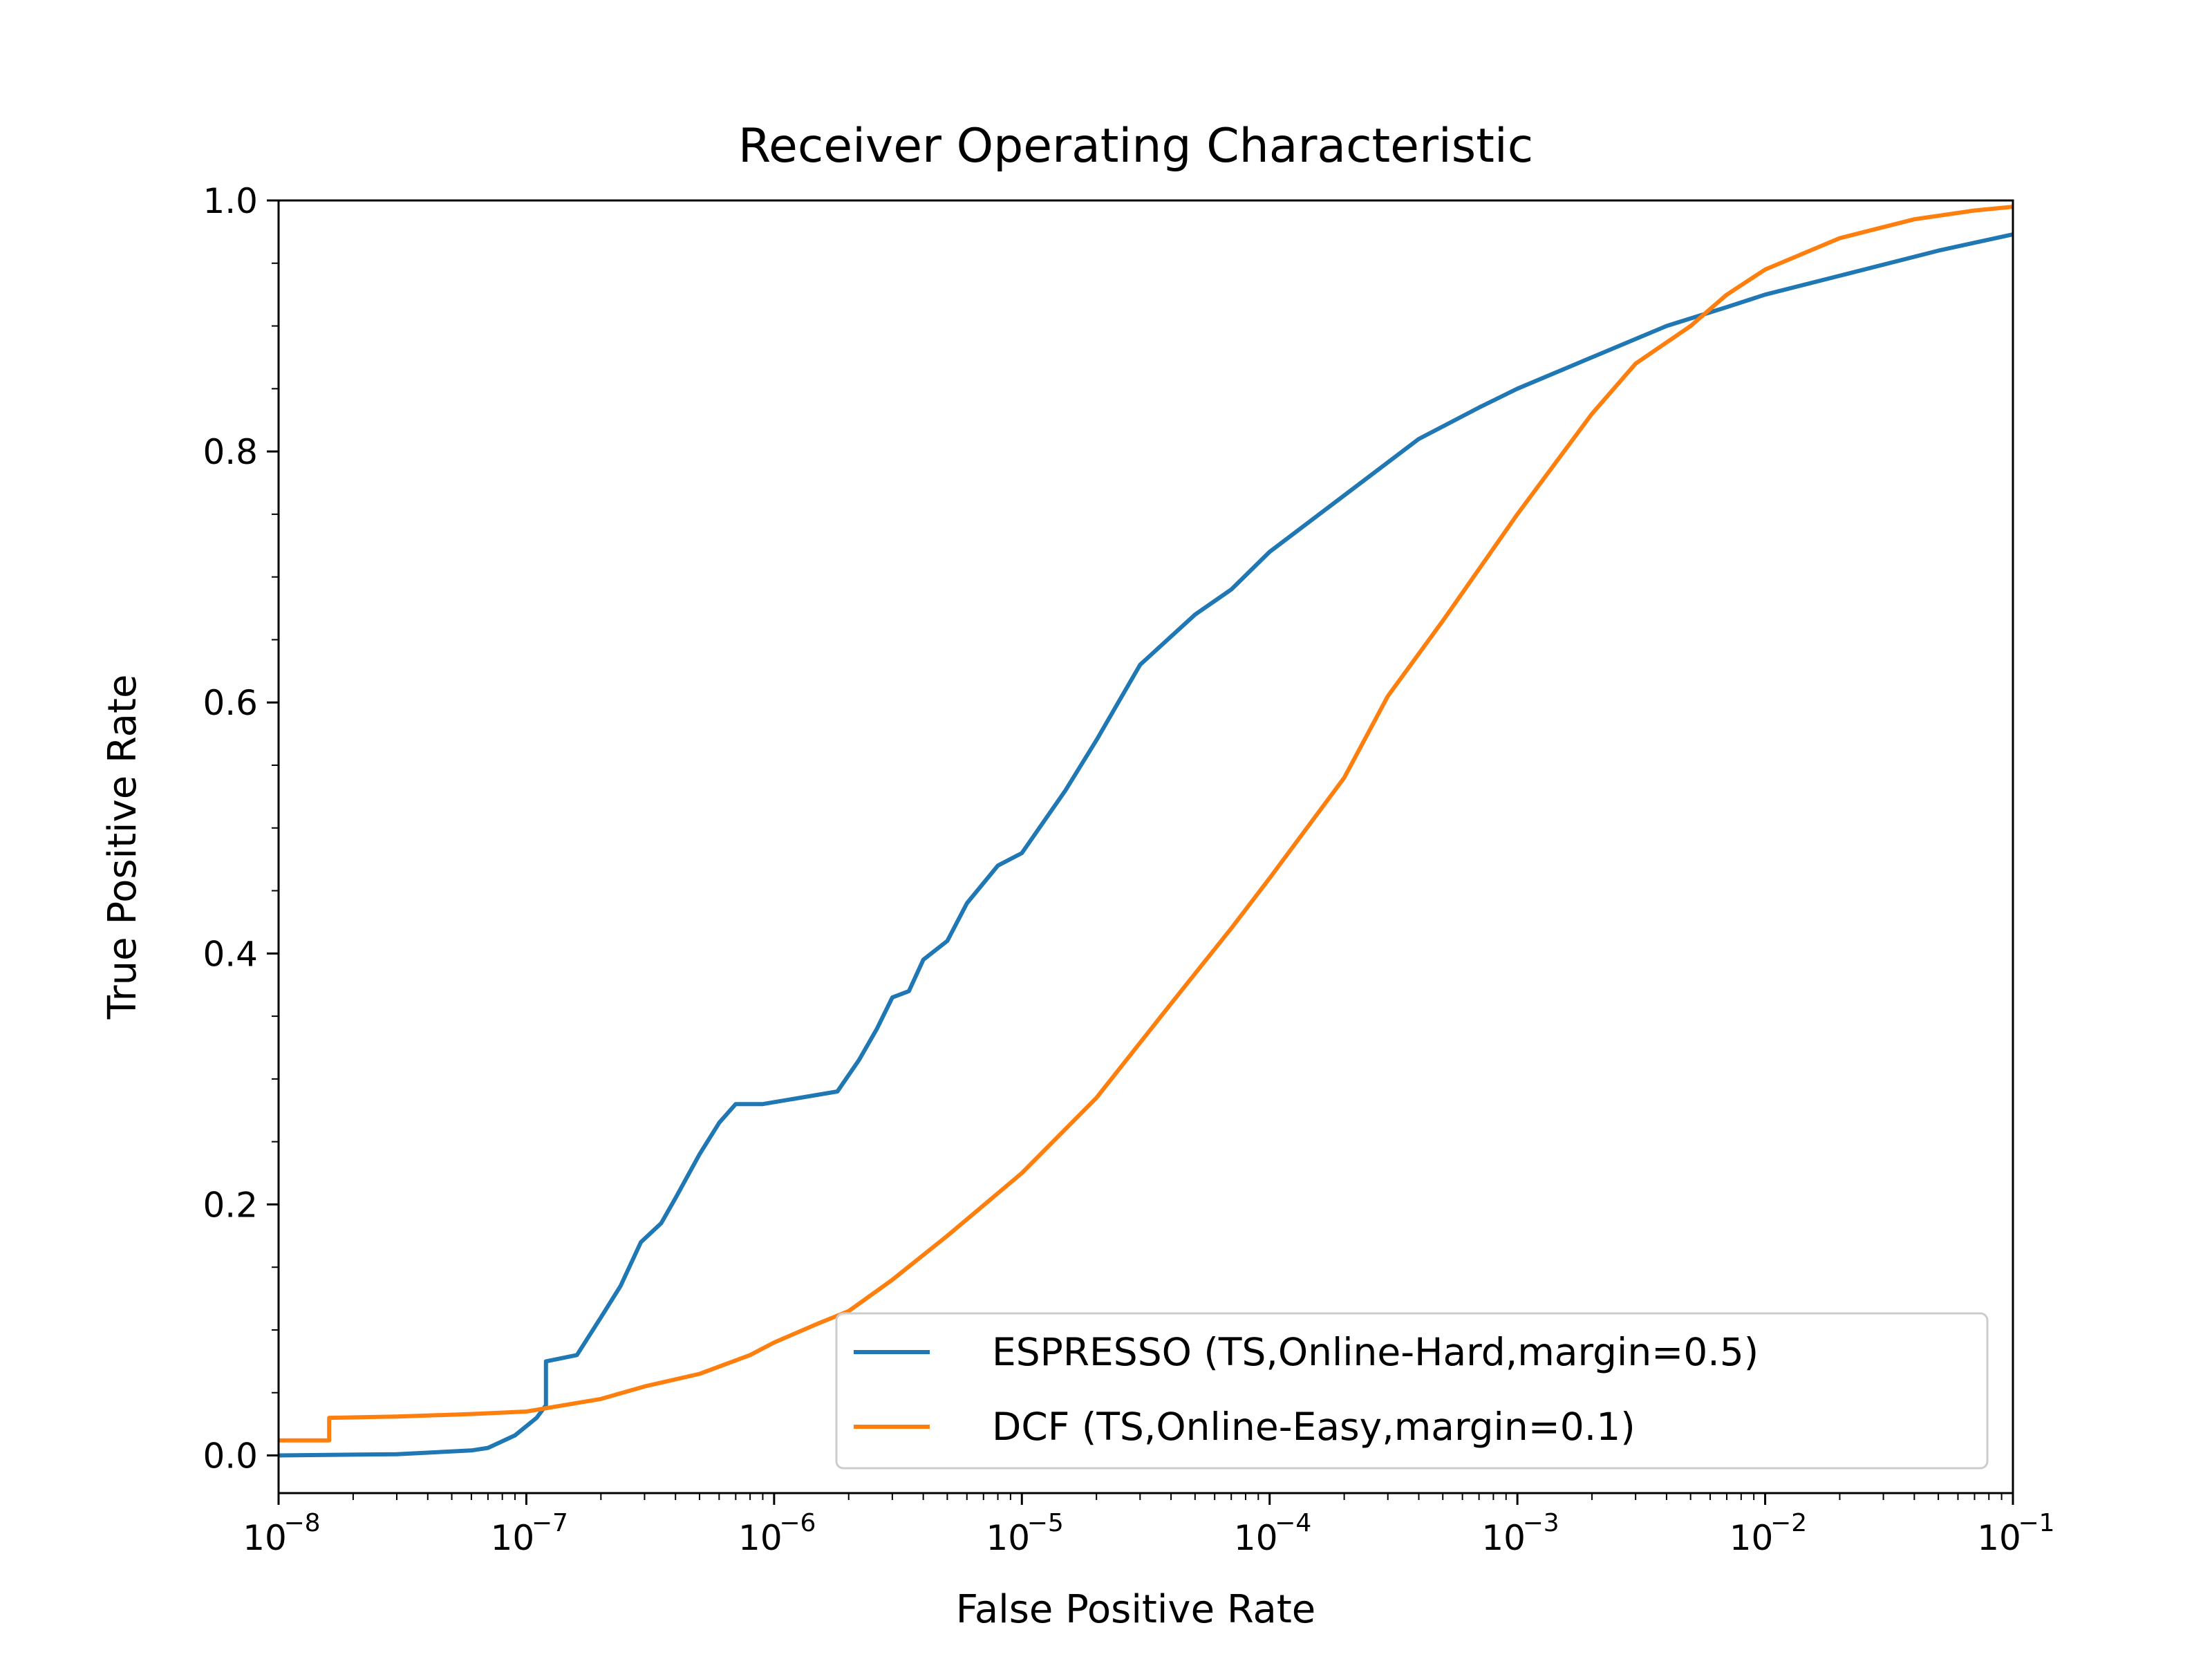  What do you see at coordinates (550, 1523) in the screenshot?
I see `x-tick-exponent: −7` at bounding box center [550, 1523].